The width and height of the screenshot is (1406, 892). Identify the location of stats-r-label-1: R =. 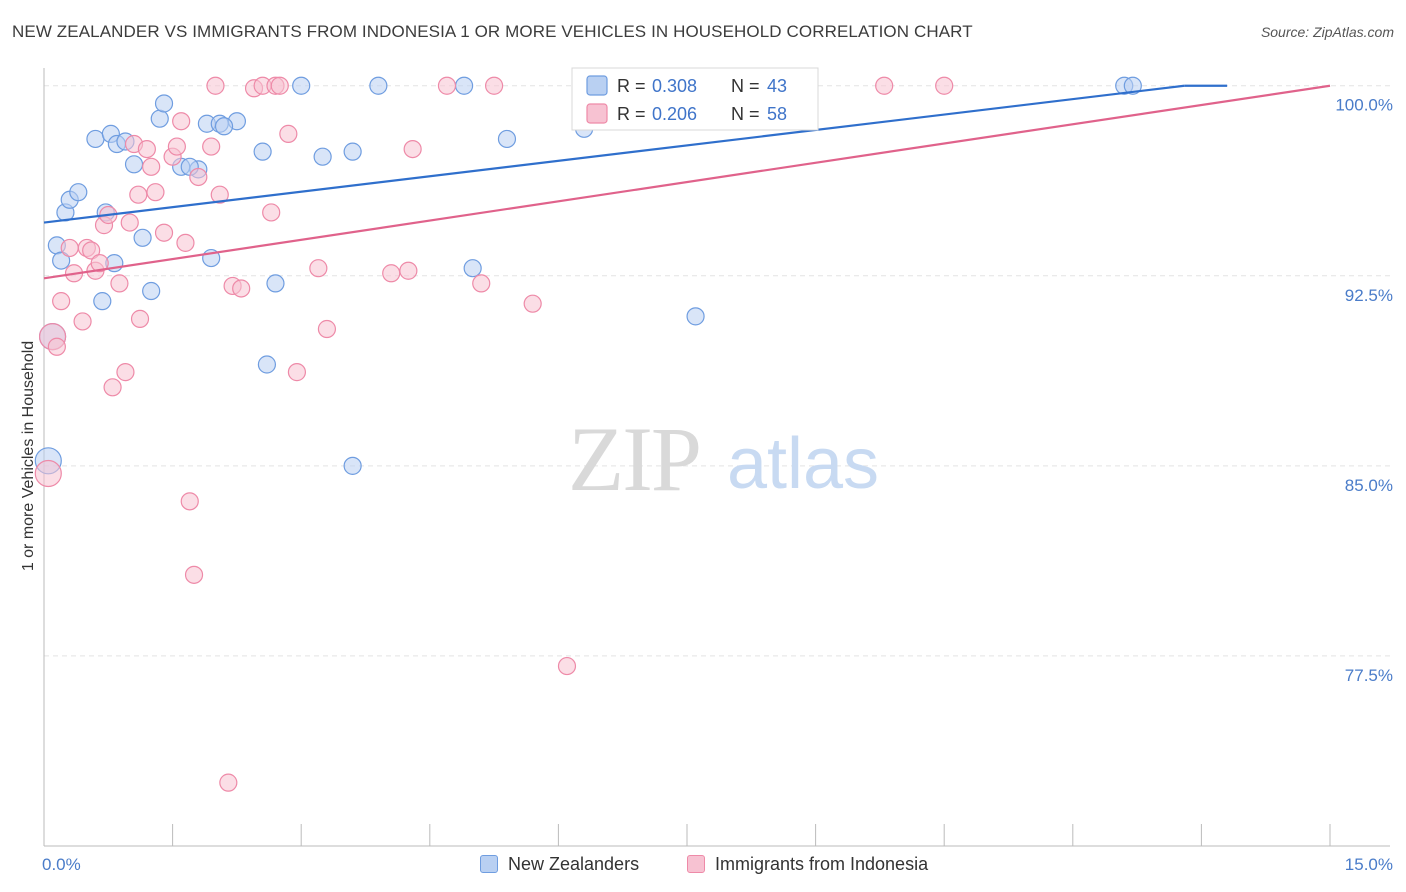
(631, 114).